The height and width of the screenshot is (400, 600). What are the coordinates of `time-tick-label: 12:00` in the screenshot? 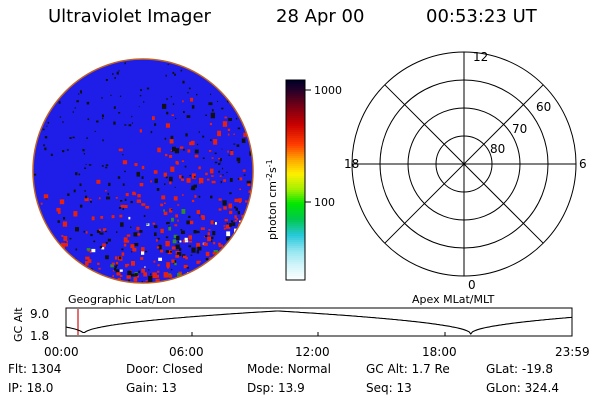 It's located at (312, 352).